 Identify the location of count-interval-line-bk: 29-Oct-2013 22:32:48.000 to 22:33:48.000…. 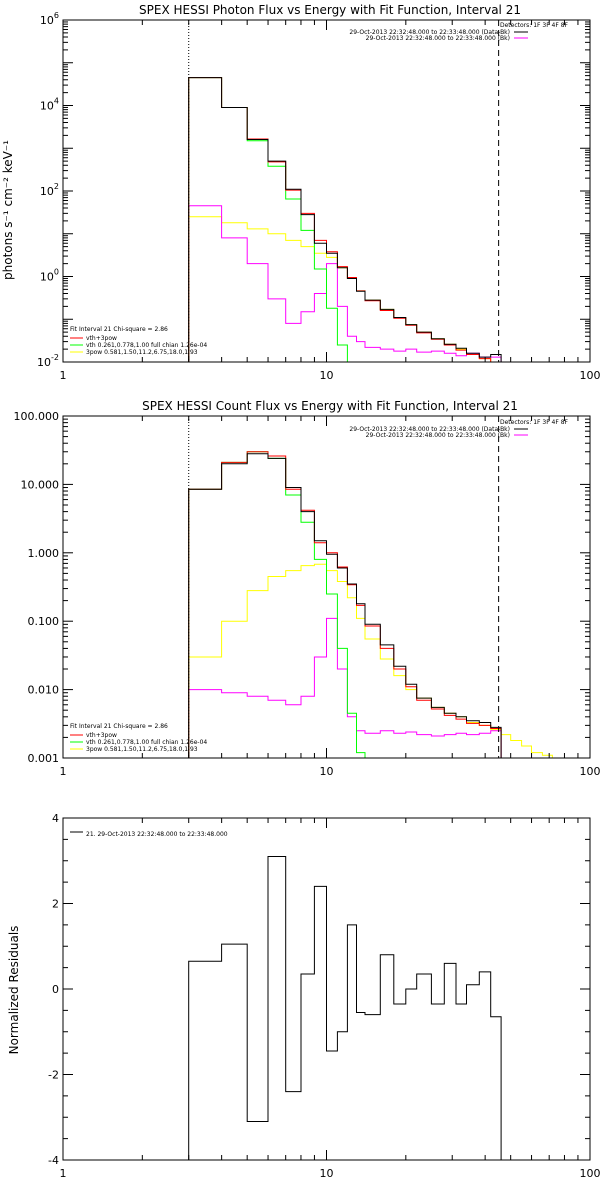
(438, 435).